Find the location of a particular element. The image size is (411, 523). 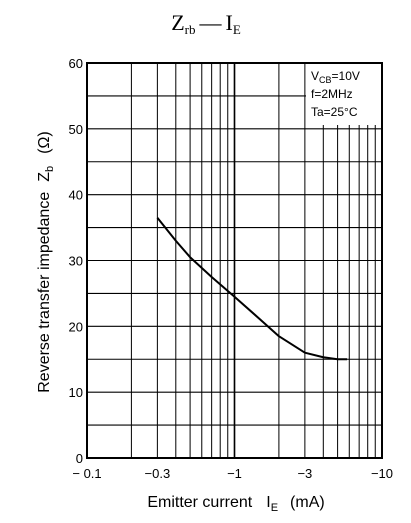

conditions-box is located at coordinates (344, 94).